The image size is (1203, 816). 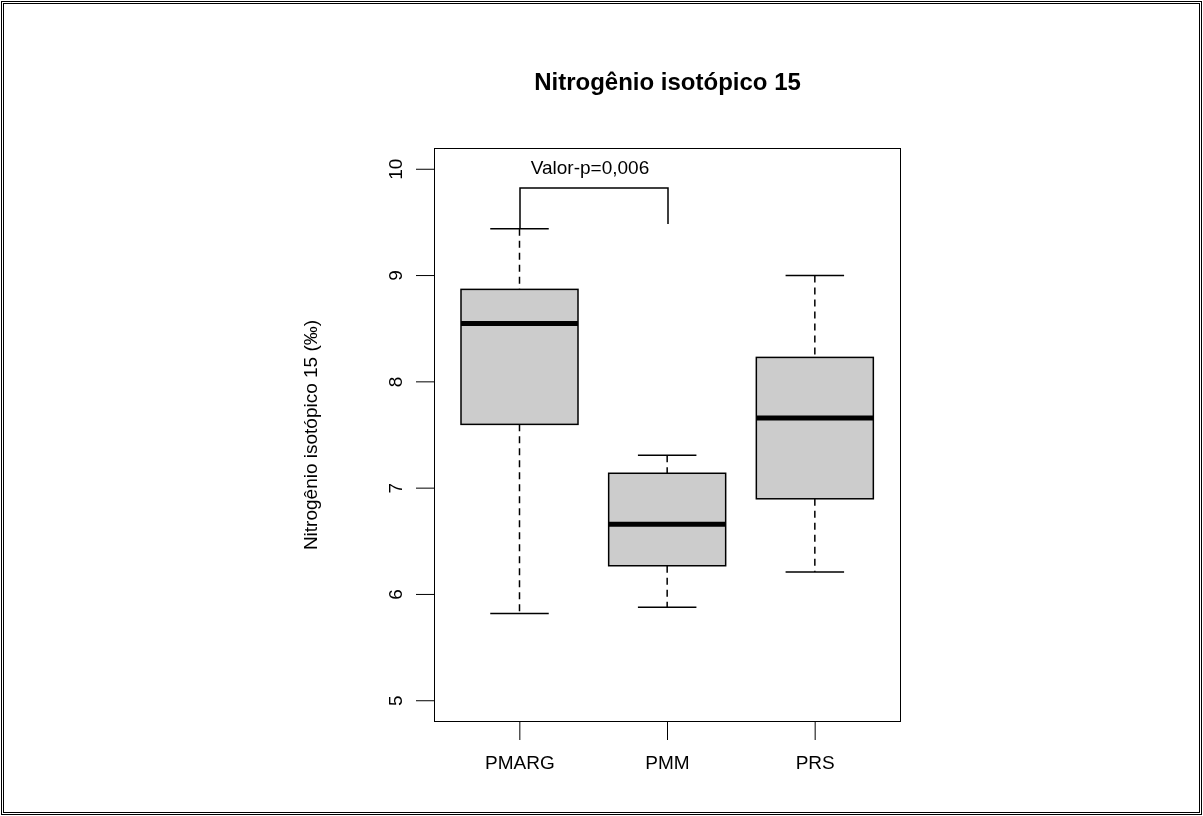 I want to click on y-tick-label: 5, so click(x=395, y=701).